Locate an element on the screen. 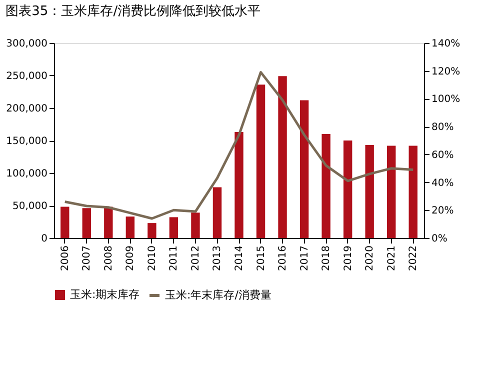 The width and height of the screenshot is (500, 367). y-tick-label: 200,000 is located at coordinates (27, 109).